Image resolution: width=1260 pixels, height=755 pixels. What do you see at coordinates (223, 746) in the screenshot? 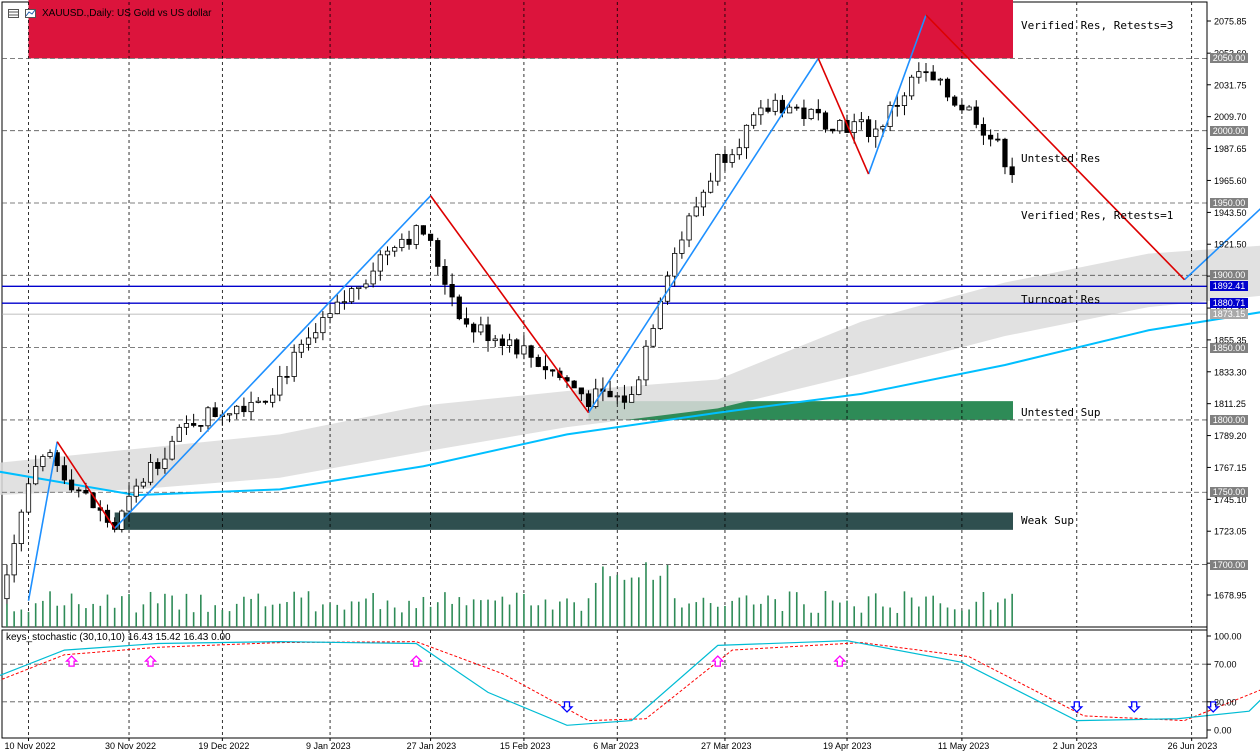
I see `time-tick-label: 19 Dec 2022` at bounding box center [223, 746].